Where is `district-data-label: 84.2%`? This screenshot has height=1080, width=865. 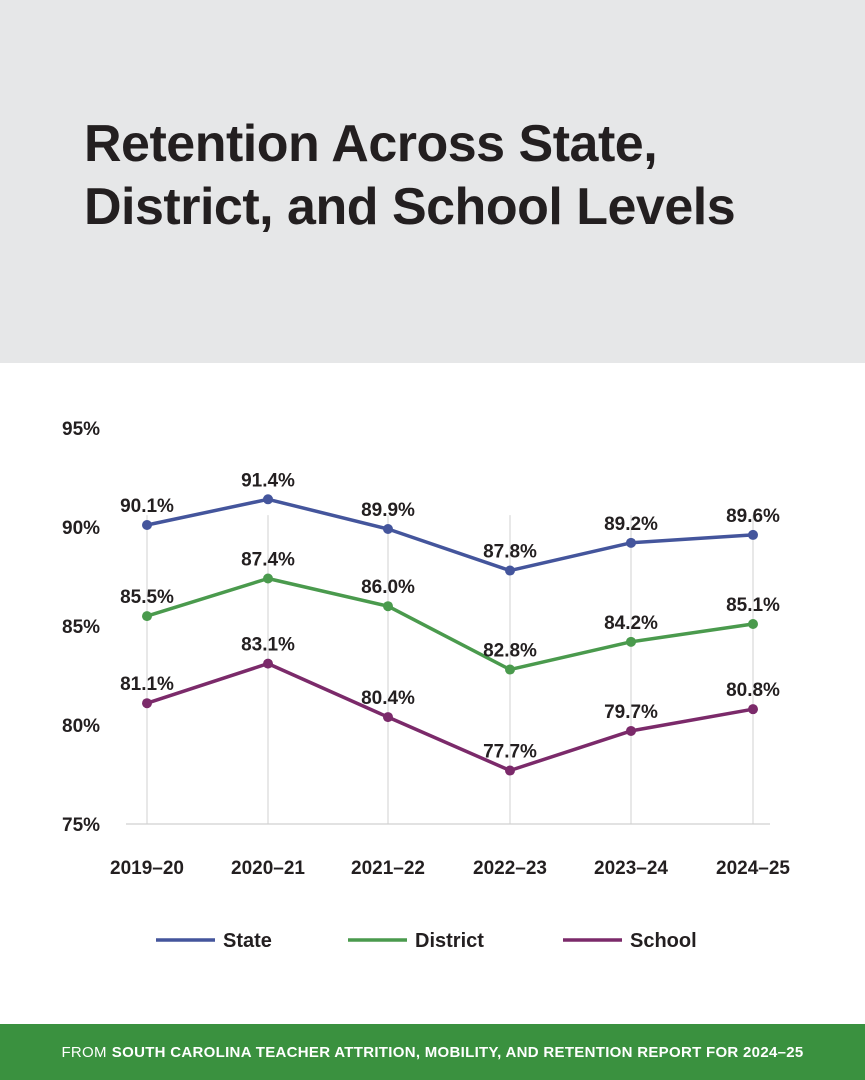
district-data-label: 84.2% is located at coordinates (631, 623).